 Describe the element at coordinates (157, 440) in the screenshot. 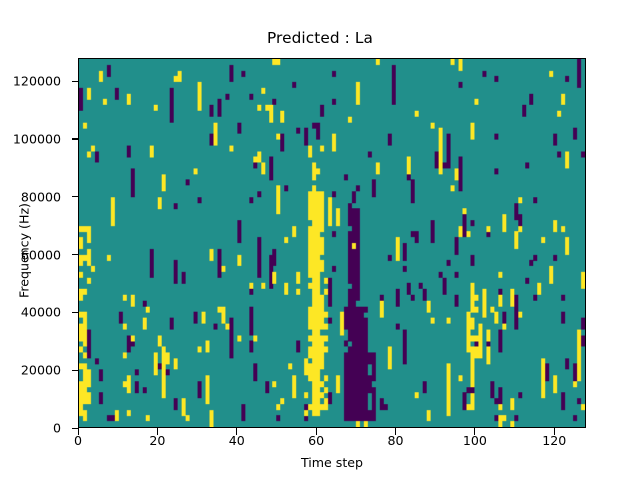

I see `x-tick-label: 20` at that location.